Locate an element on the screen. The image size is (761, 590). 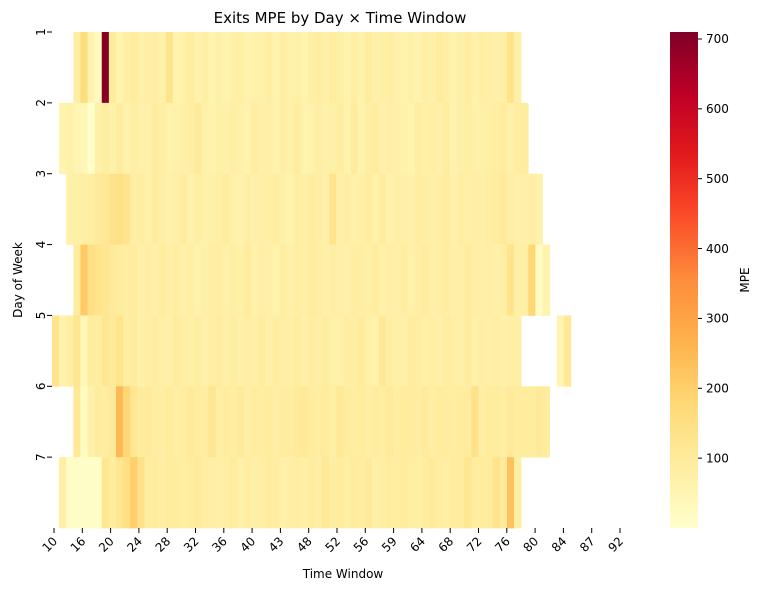
x-tick-label: 72 is located at coordinates (474, 544).